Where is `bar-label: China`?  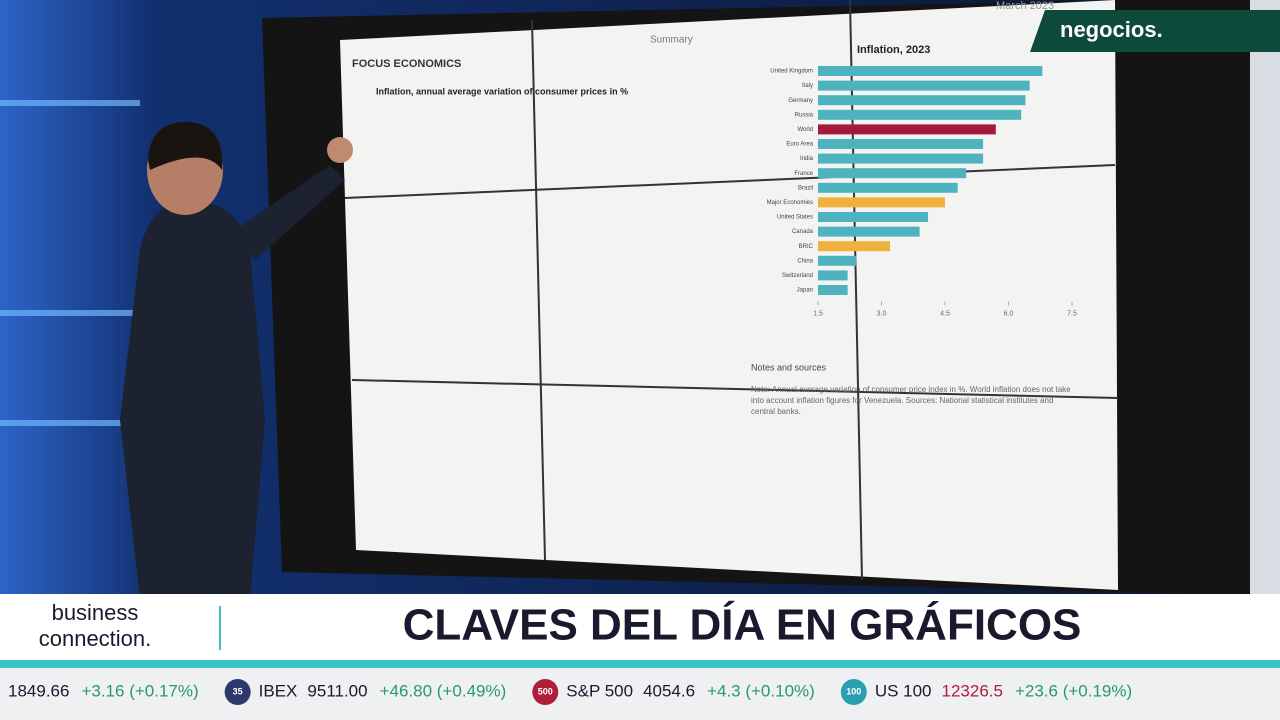 bar-label: China is located at coordinates (805, 261).